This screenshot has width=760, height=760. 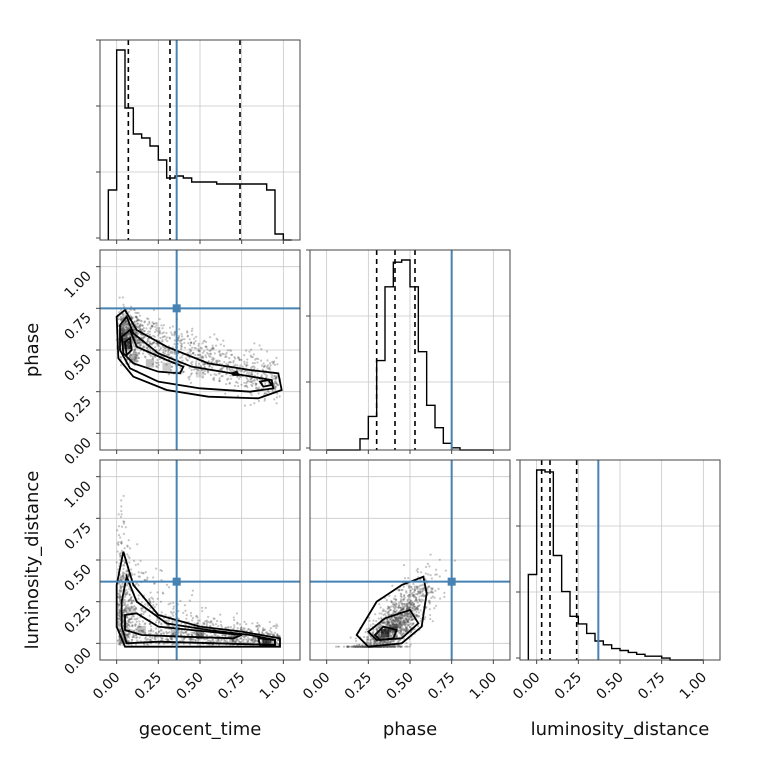 I want to click on x-tick-label: 0.75, so click(x=231, y=686).